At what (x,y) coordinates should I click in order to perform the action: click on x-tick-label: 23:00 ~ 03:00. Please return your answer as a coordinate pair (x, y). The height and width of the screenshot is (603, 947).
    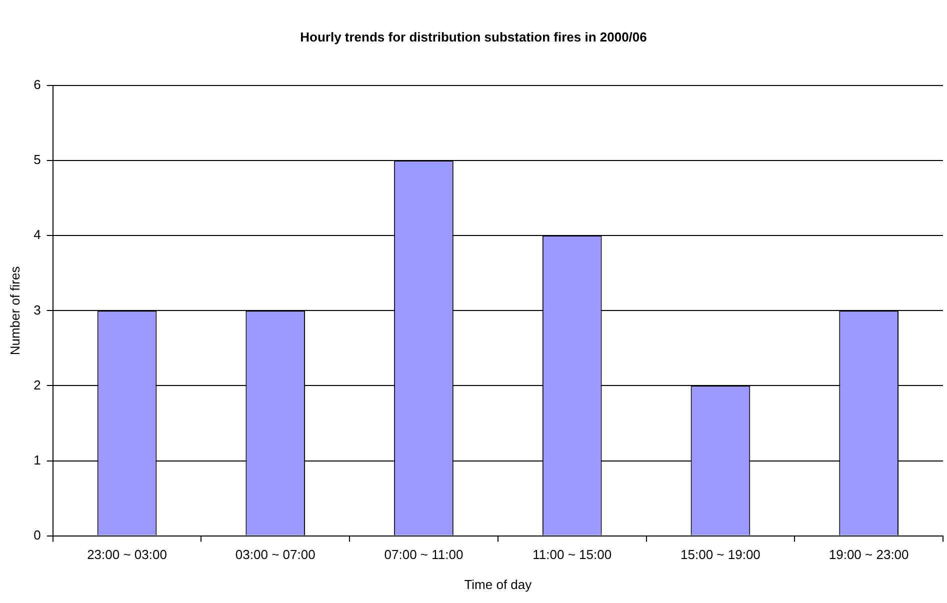
    Looking at the image, I should click on (127, 554).